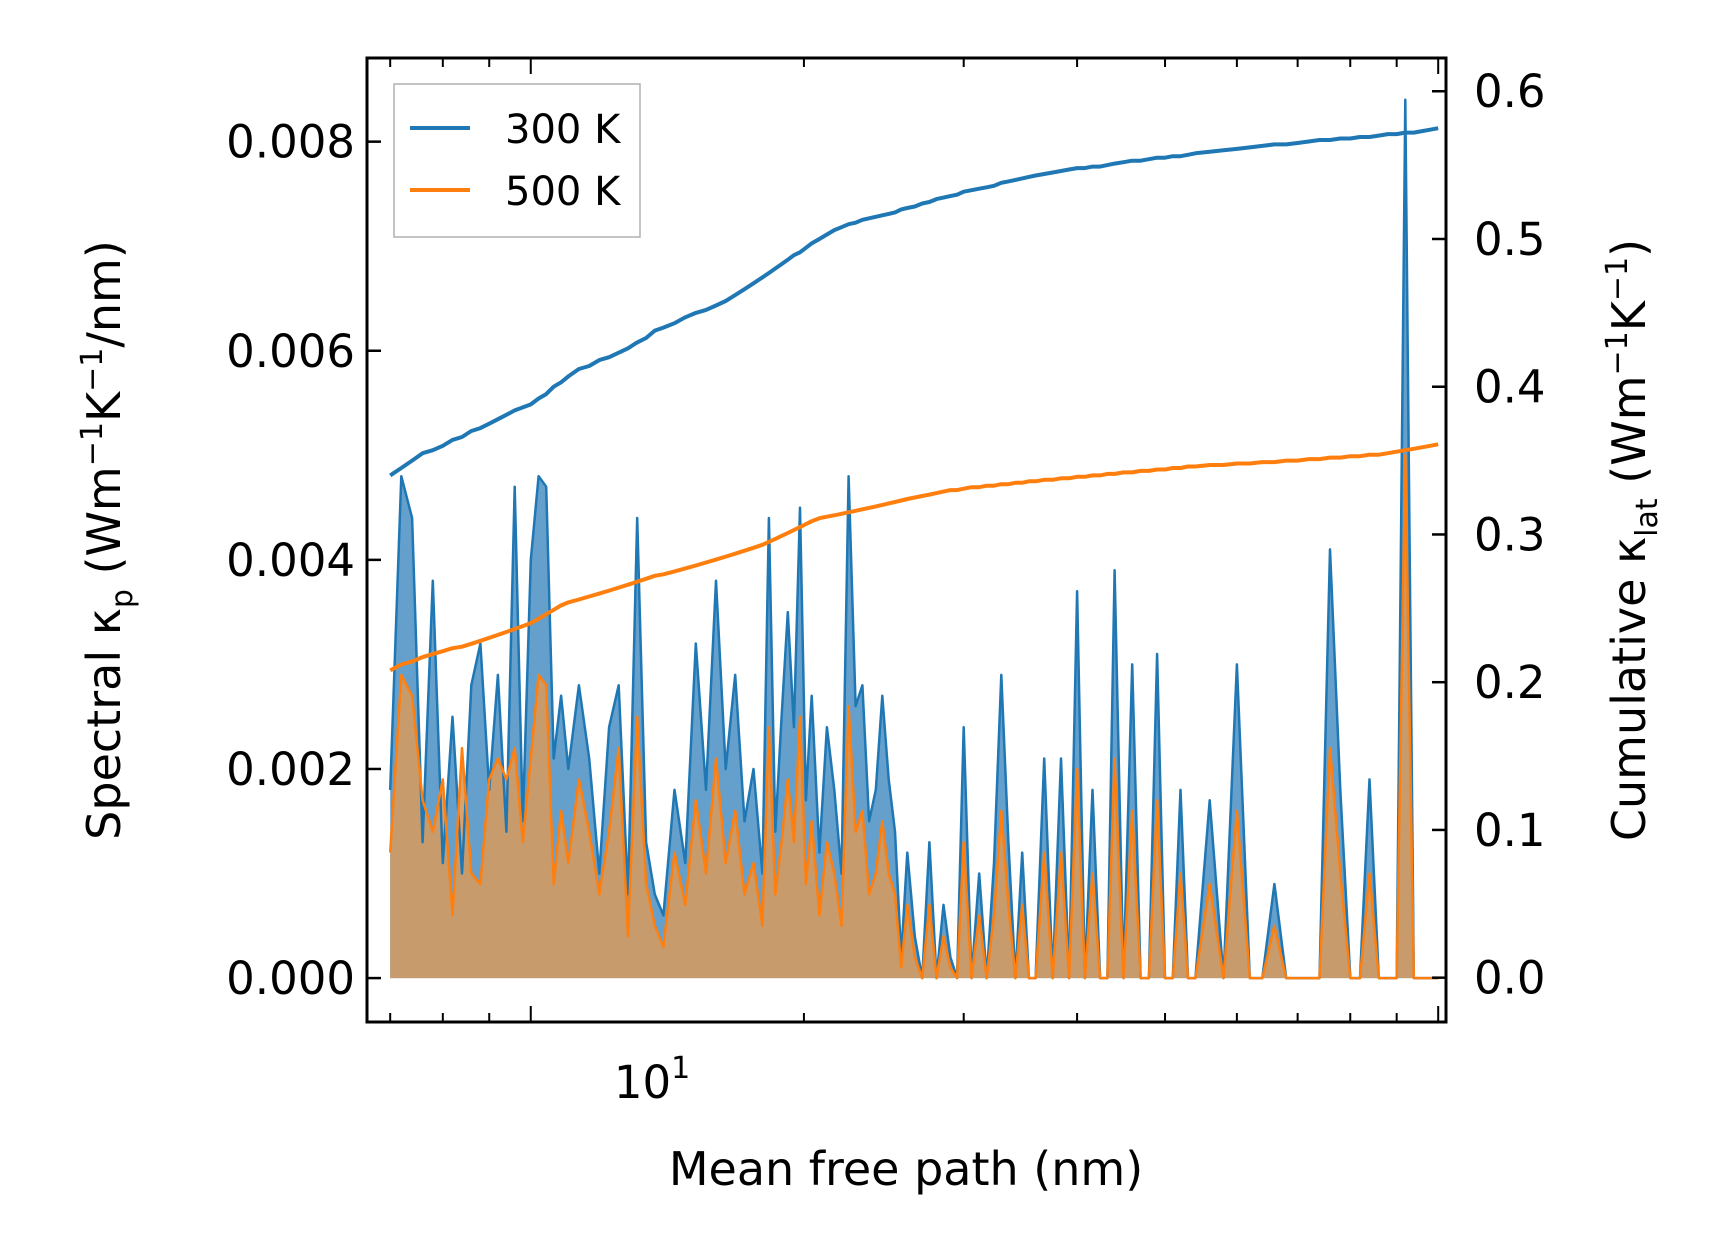 The image size is (1716, 1253). What do you see at coordinates (1510, 534) in the screenshot?
I see `y-right-tick-label: 0.3` at bounding box center [1510, 534].